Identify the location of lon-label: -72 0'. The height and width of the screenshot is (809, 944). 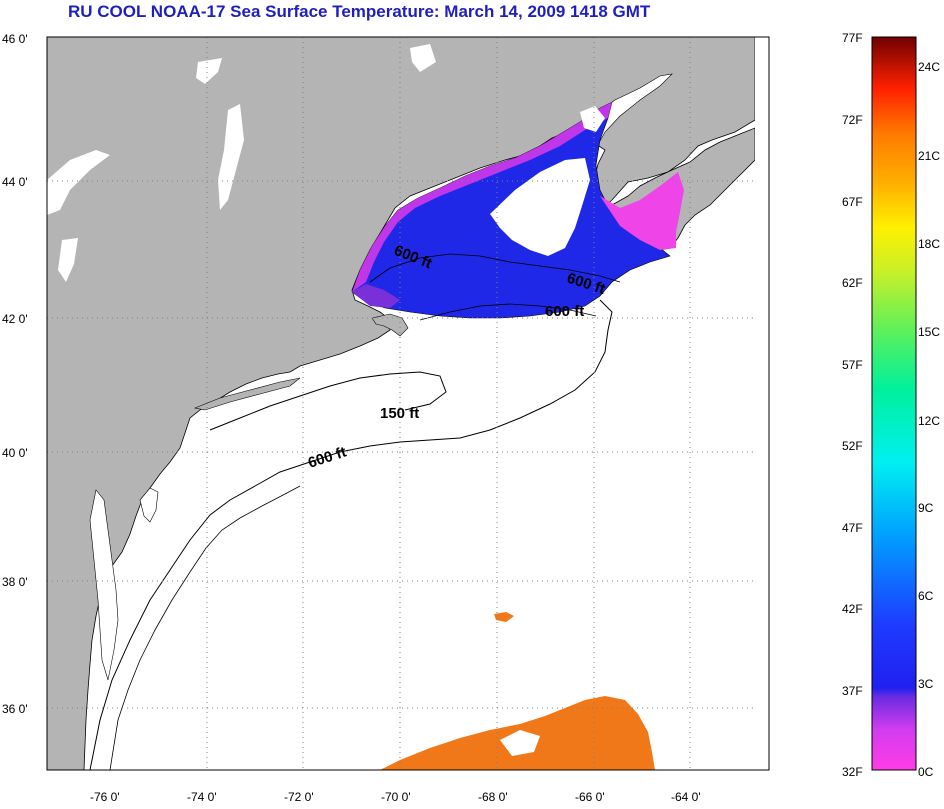
(299, 797).